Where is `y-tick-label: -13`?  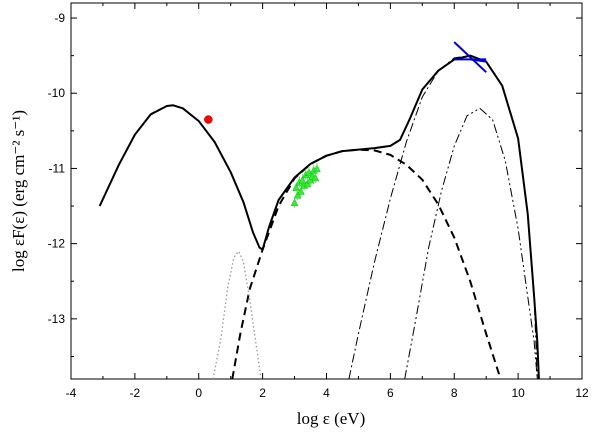 y-tick-label: -13 is located at coordinates (57, 319).